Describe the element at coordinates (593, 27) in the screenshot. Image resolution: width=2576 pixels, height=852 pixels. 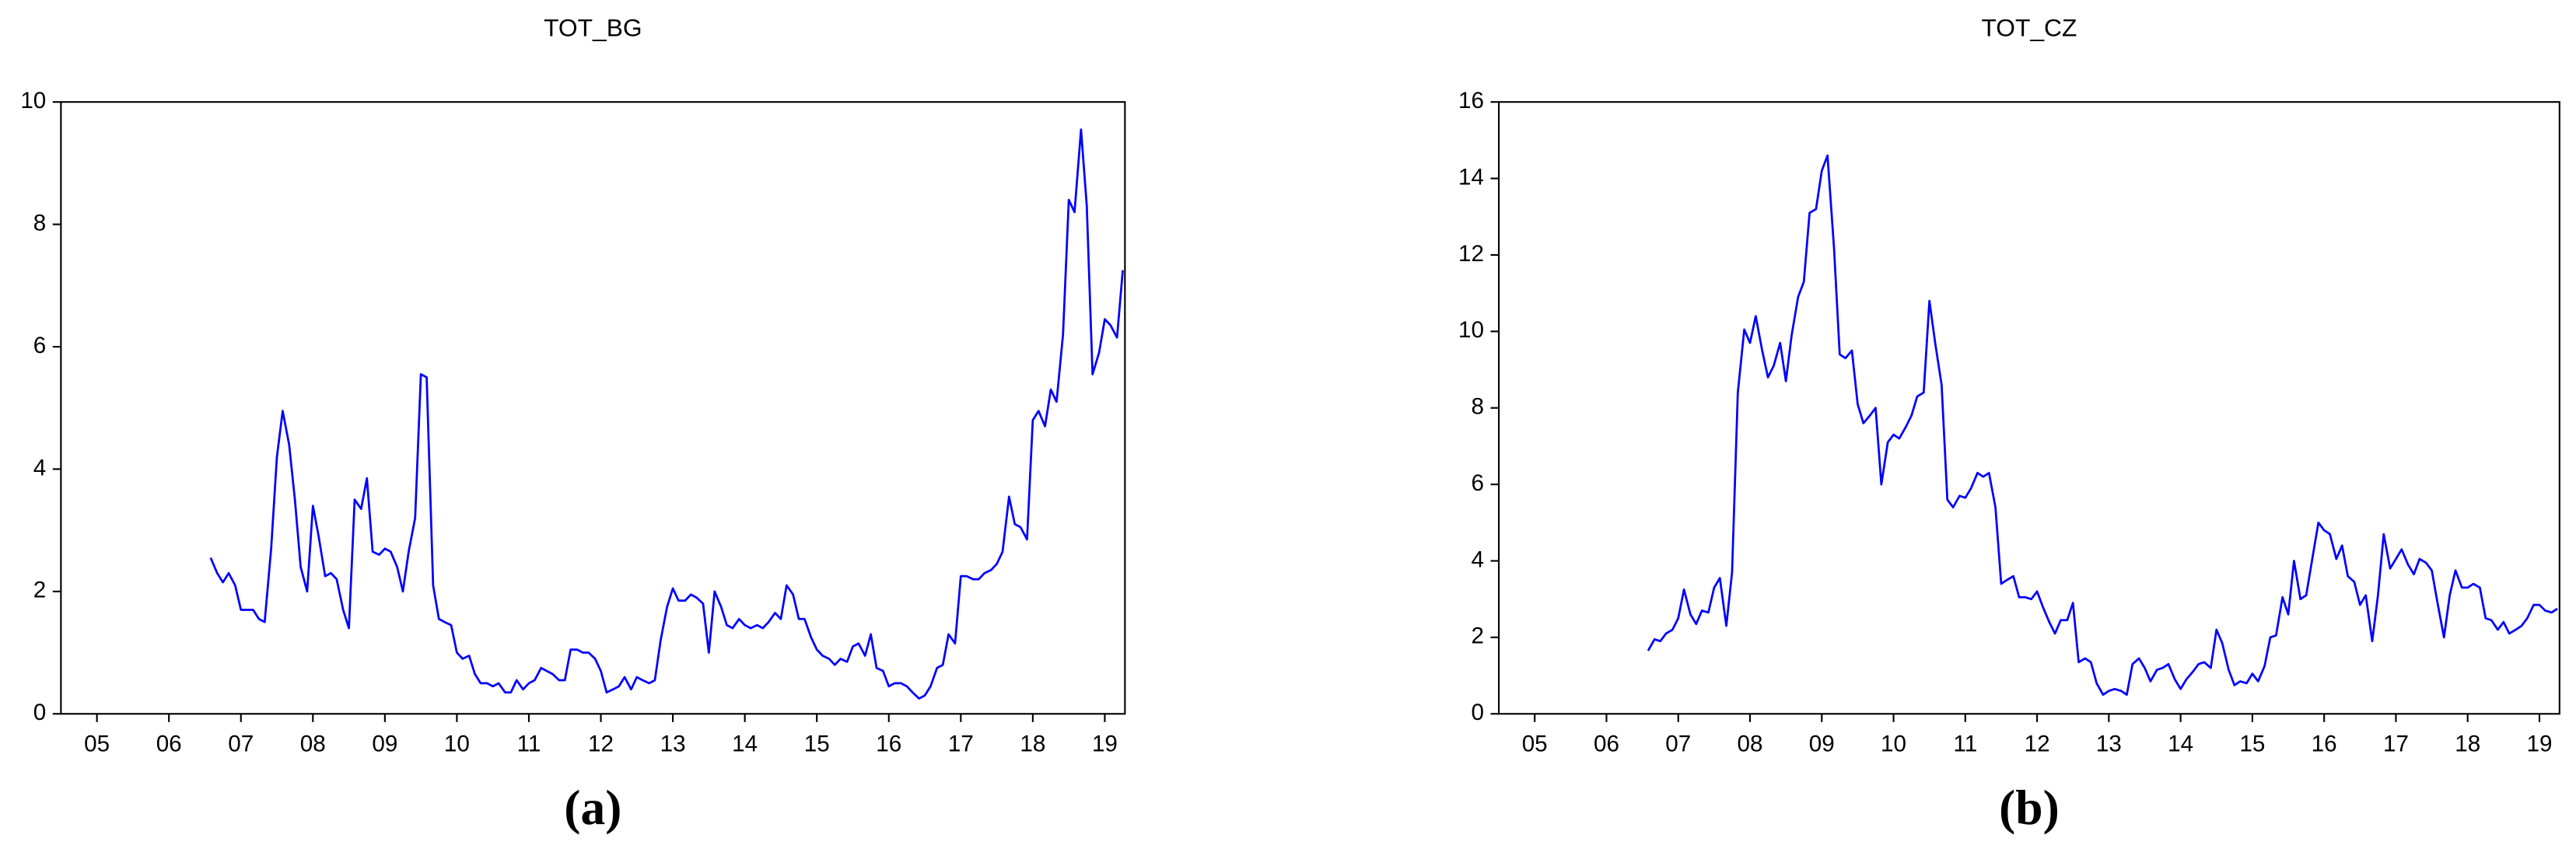
I see `chart-title: TOT_BG` at that location.